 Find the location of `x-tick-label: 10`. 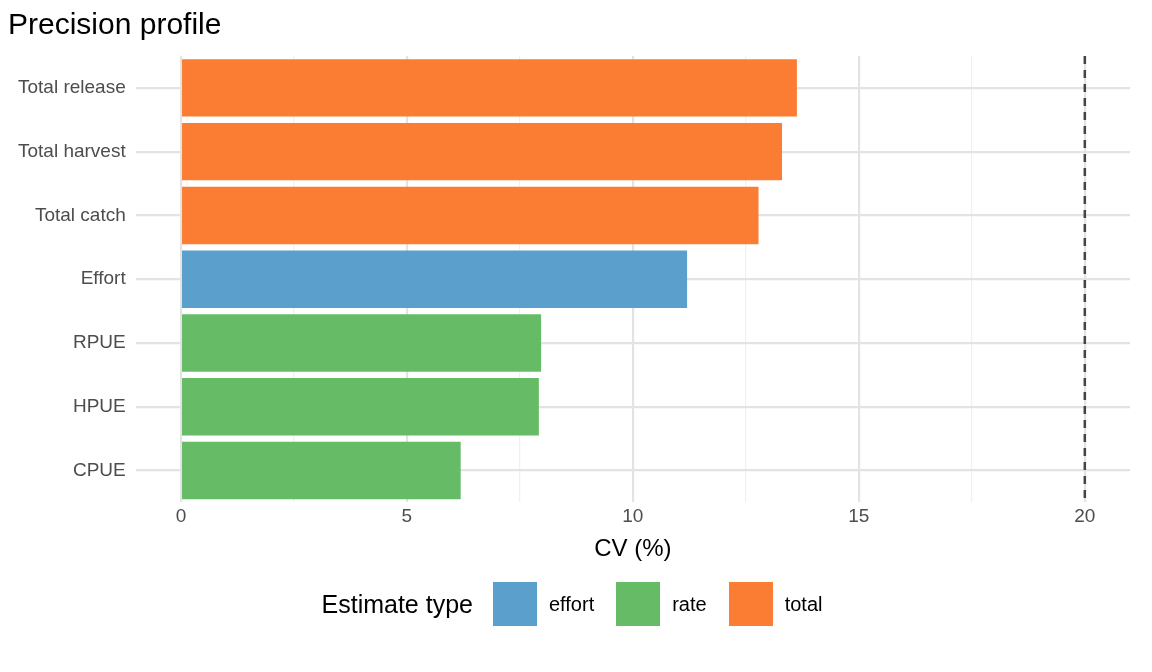

x-tick-label: 10 is located at coordinates (633, 516).